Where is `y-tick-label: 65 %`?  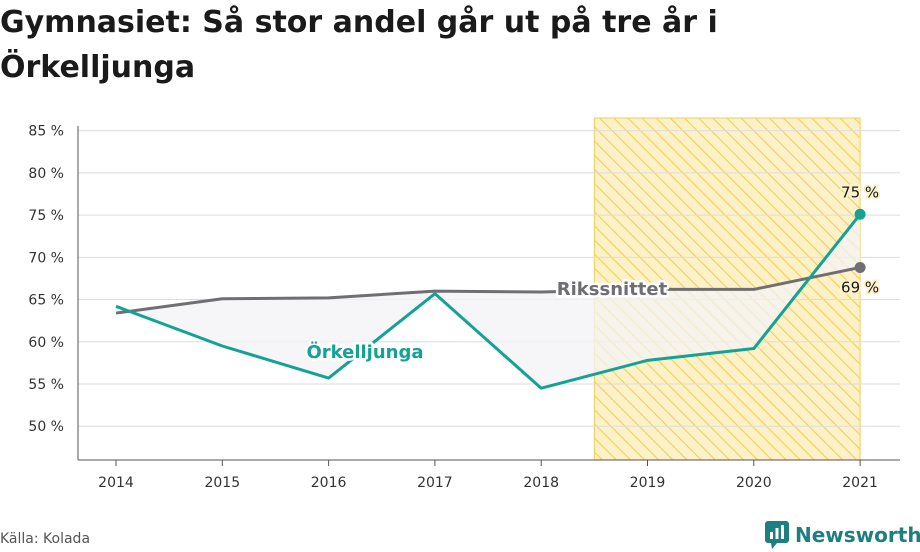 y-tick-label: 65 % is located at coordinates (46, 301).